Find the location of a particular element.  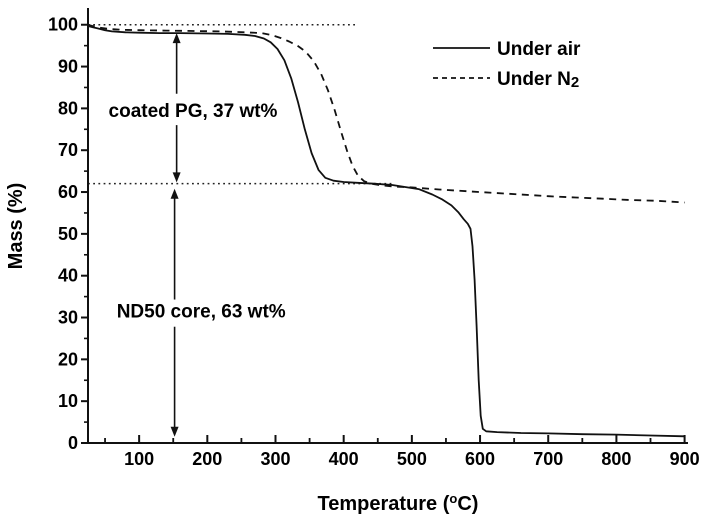

x-tick-label: 200 is located at coordinates (207, 459).